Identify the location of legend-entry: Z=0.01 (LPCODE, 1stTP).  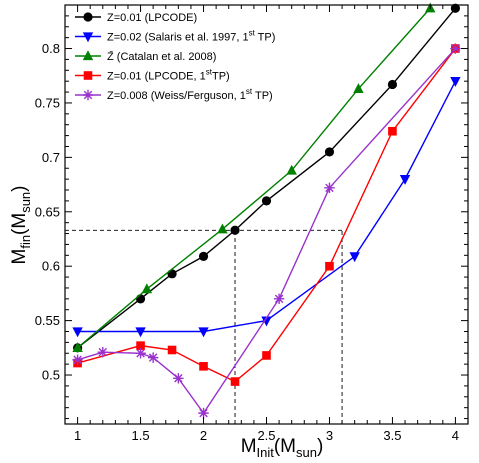
(152, 75).